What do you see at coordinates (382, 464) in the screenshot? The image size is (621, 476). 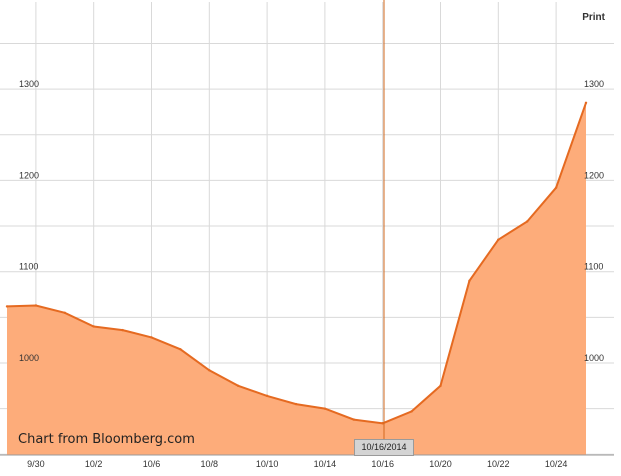 I see `x-tick-label: 10/16` at bounding box center [382, 464].